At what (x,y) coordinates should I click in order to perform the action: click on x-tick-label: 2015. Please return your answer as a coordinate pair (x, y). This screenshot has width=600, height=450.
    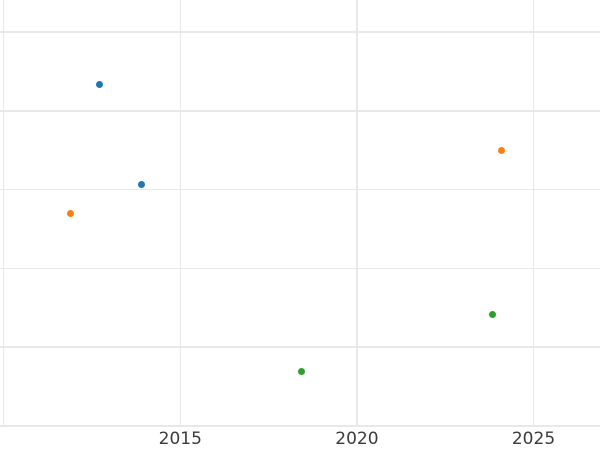
    Looking at the image, I should click on (180, 439).